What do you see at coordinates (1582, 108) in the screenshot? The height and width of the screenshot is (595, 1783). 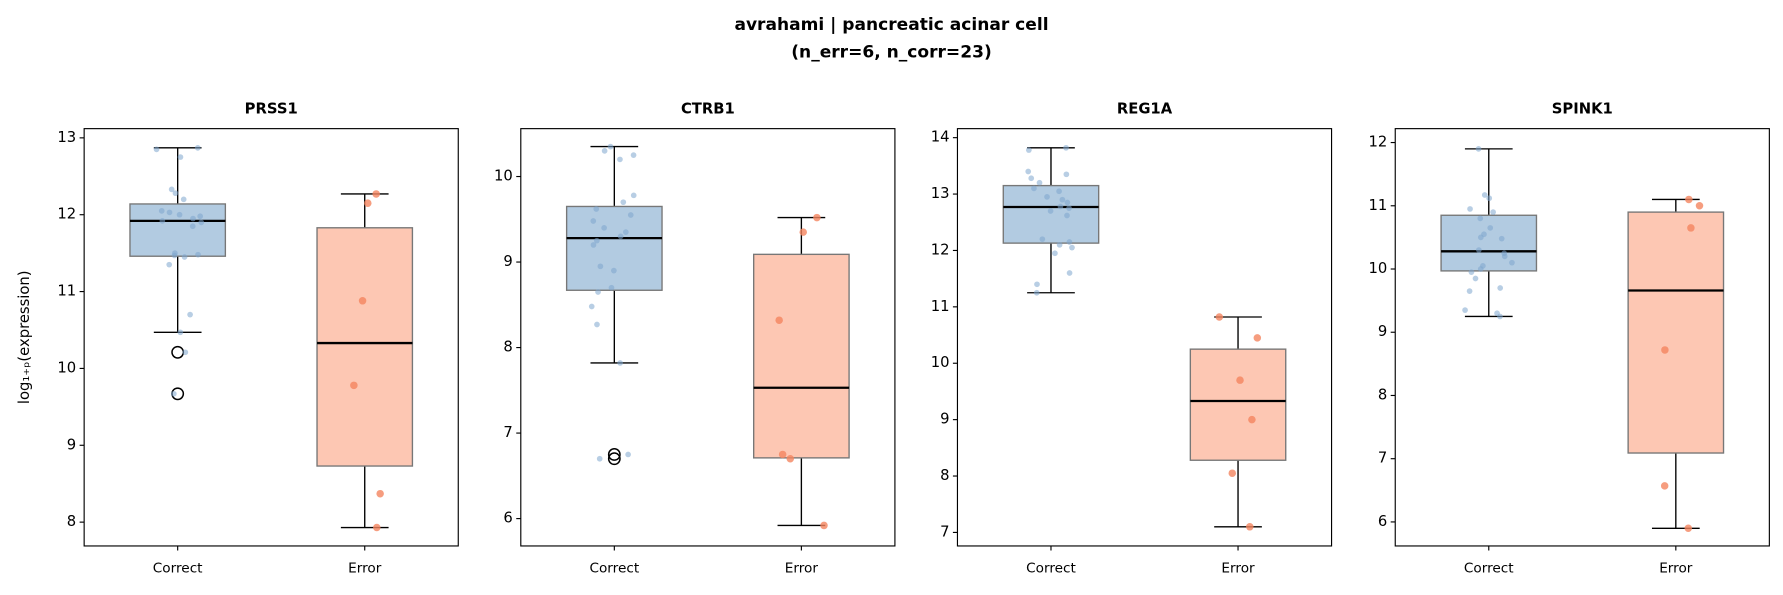 I see `panel-title: SPINK1` at bounding box center [1582, 108].